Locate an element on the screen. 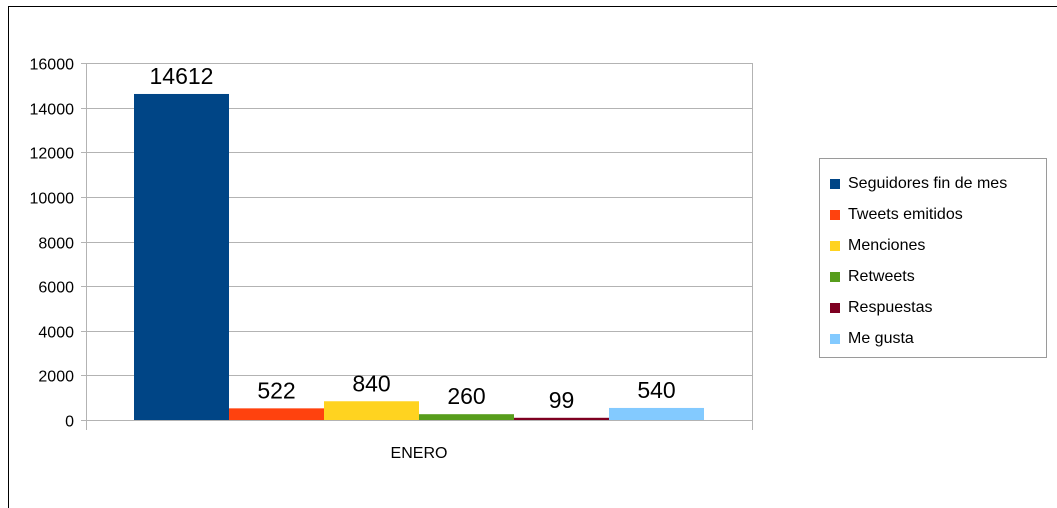  legend-item: Seguidores fin de mes is located at coordinates (933, 183).